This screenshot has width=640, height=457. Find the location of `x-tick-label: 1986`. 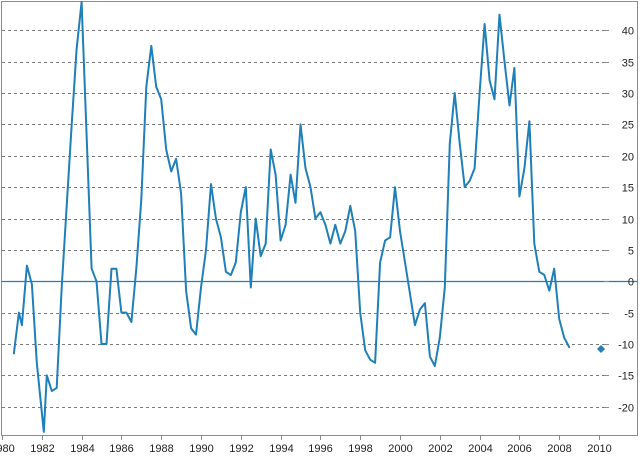

x-tick-label: 1986 is located at coordinates (121, 449).